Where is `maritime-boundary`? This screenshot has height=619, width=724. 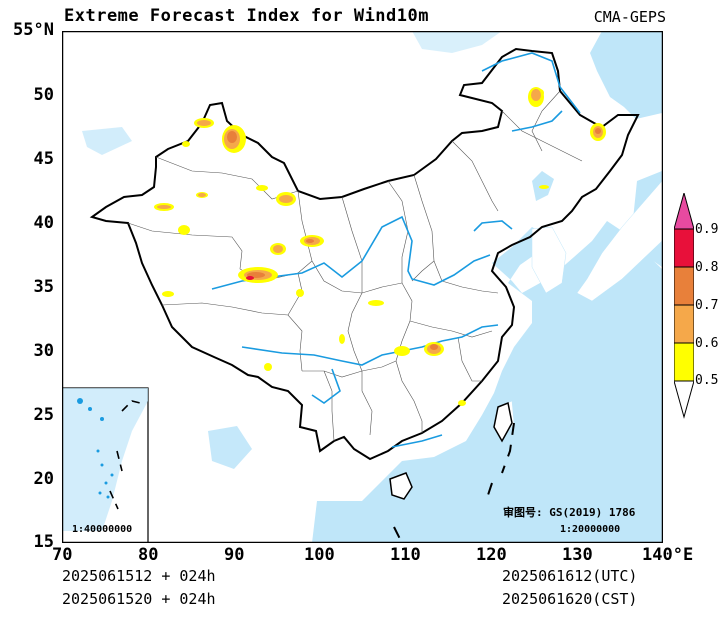 maritime-boundary is located at coordinates (454, 482).